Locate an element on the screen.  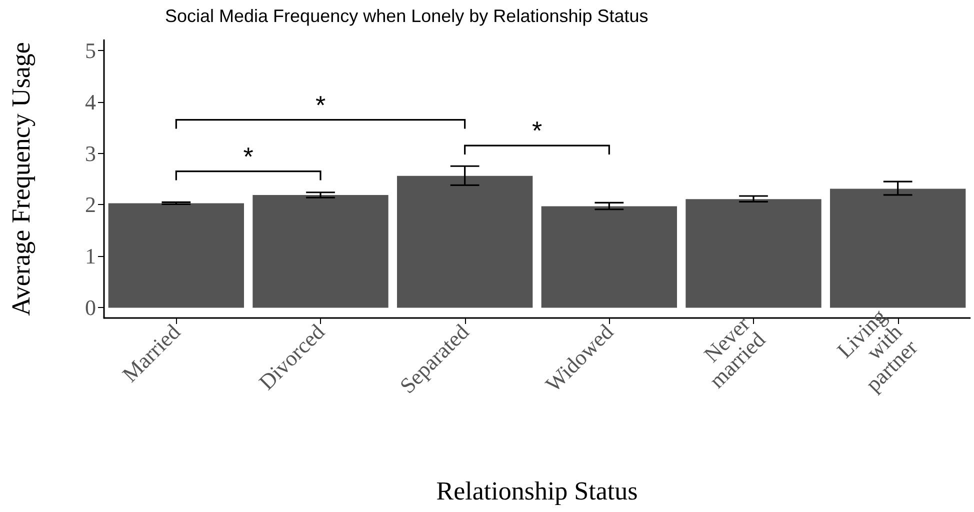
chart-title: Social Media Frequency when Lonely by Relationship Status is located at coordinates (406, 16).